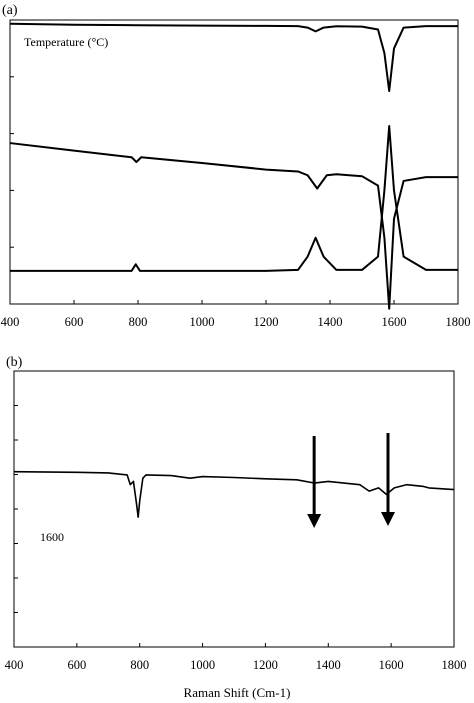  I want to click on panel-b-y-ticks, so click(16, 509).